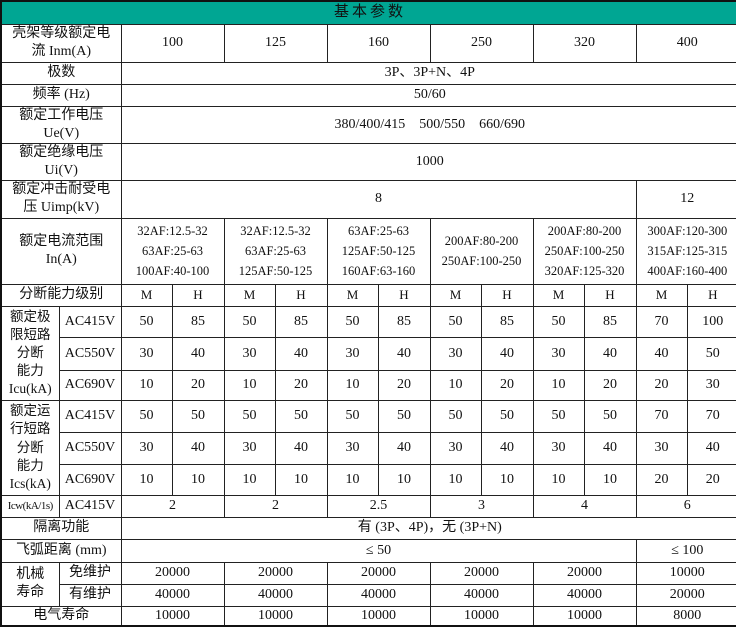 This screenshot has height=627, width=736. What do you see at coordinates (378, 43) in the screenshot?
I see `value-cell: 160` at bounding box center [378, 43].